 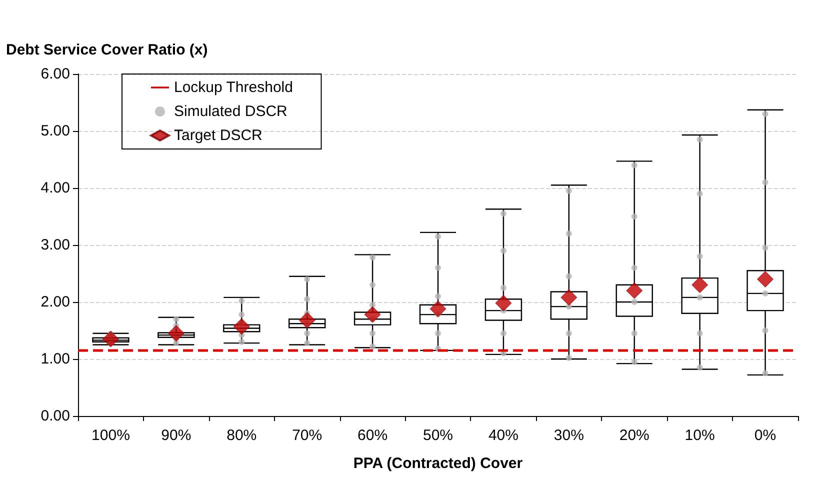 I want to click on x-tick-label: 100%, so click(x=111, y=435).